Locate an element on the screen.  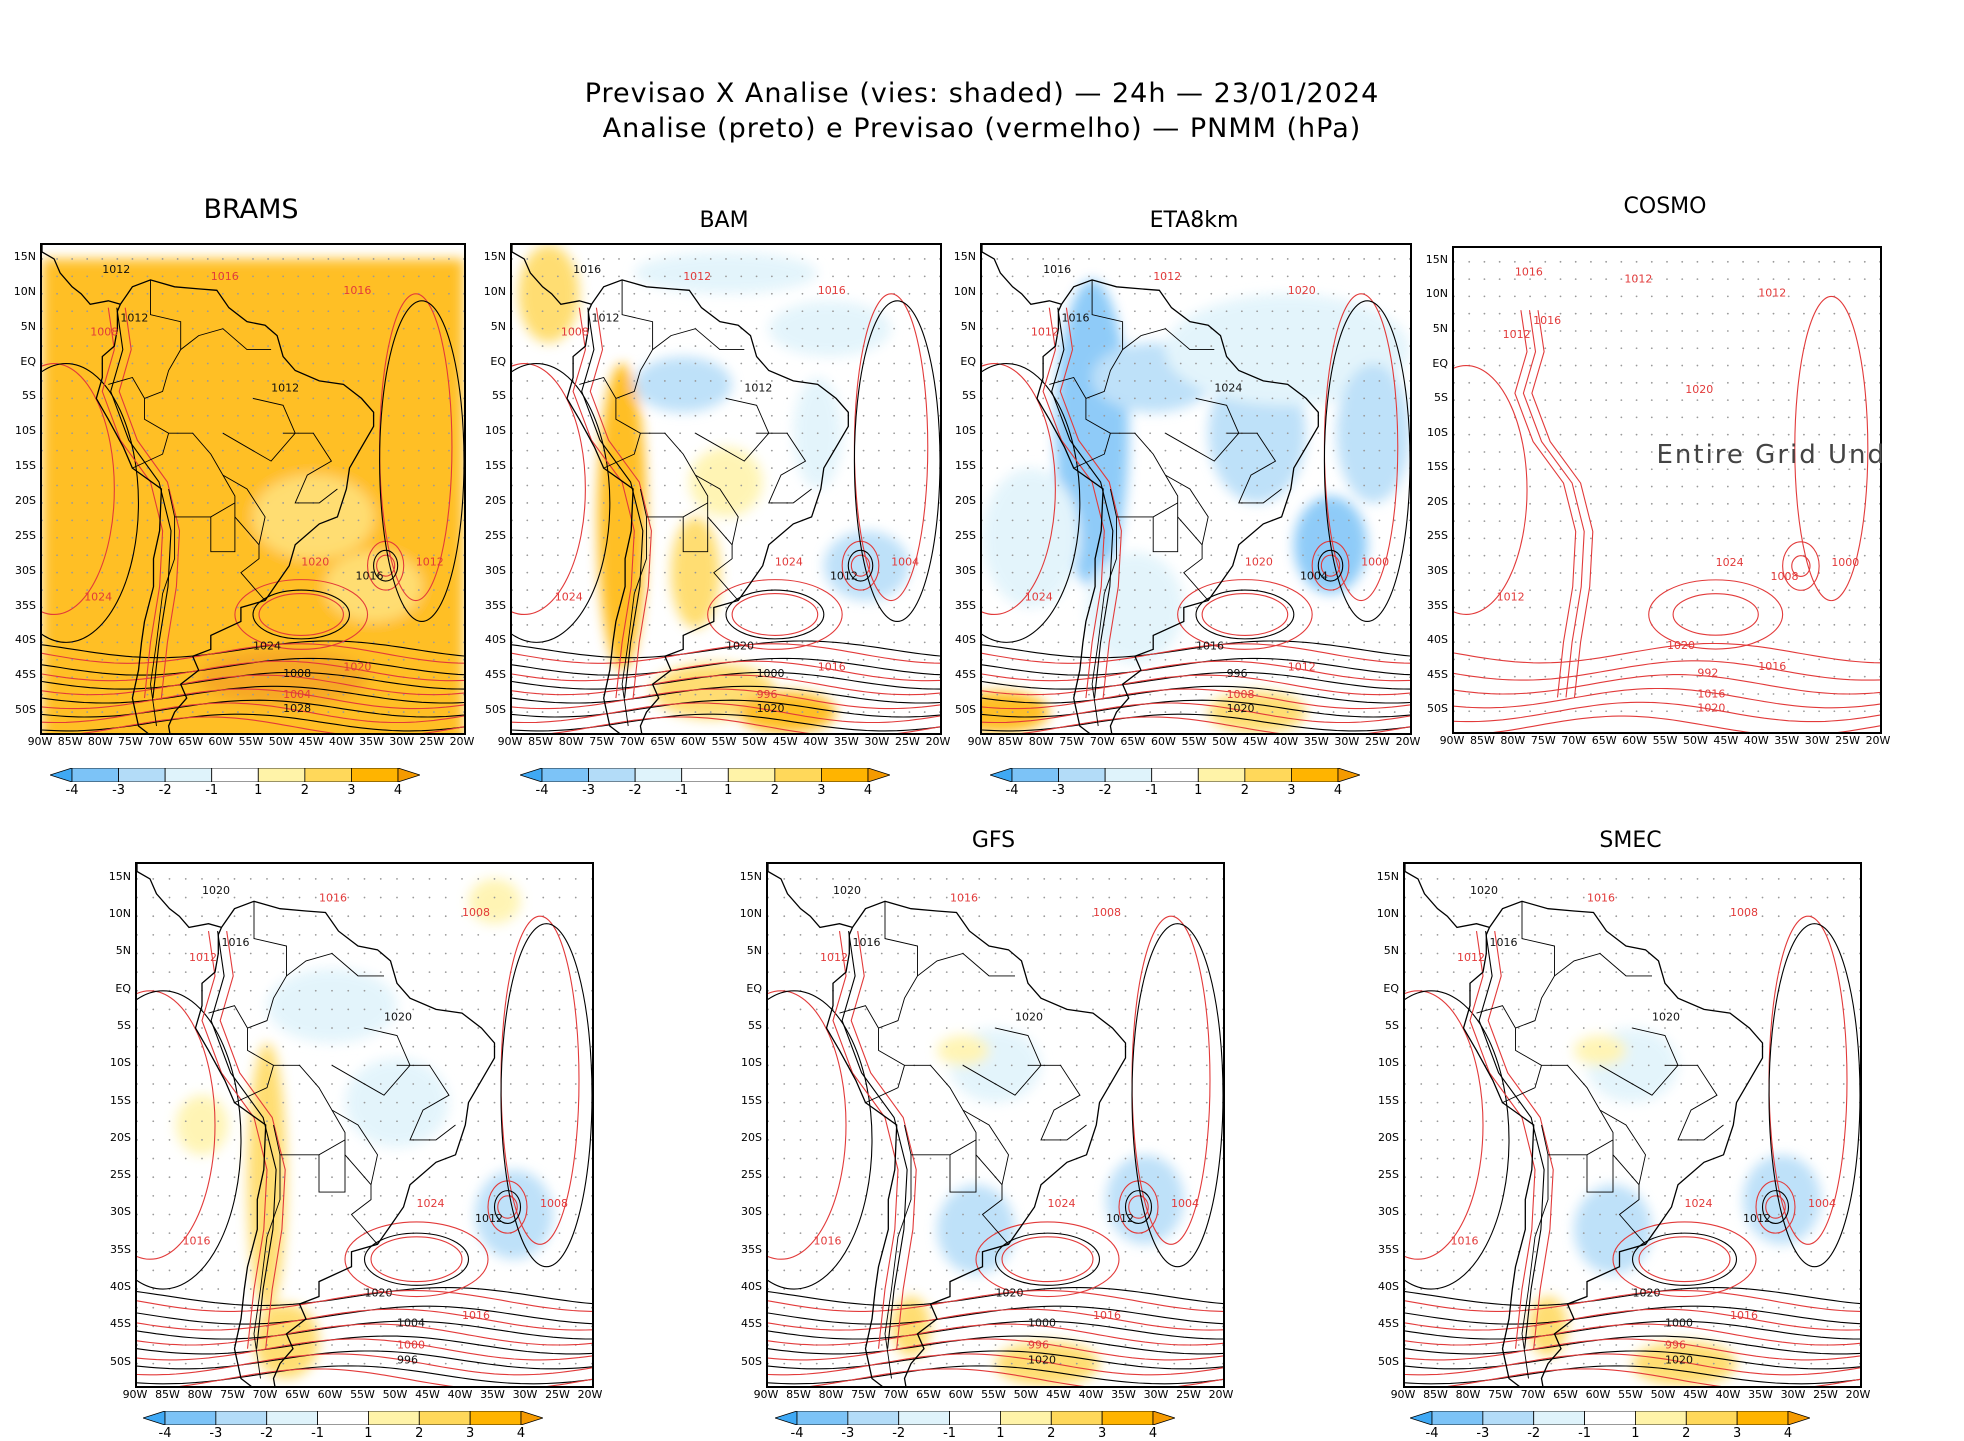
colorbar-label: -4 is located at coordinates (797, 1433).